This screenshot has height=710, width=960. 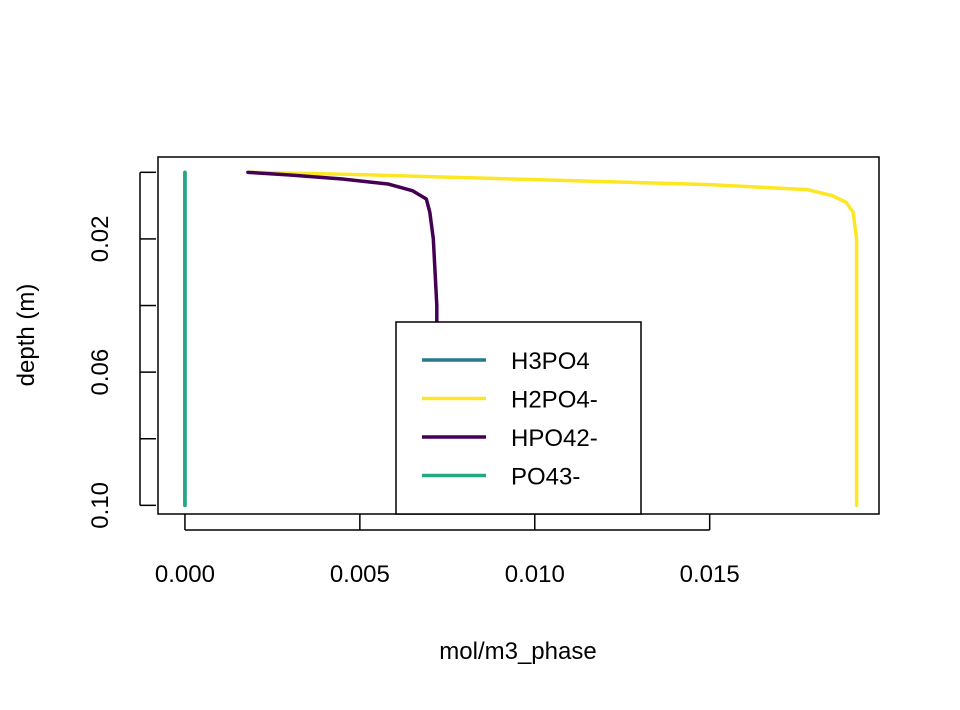 I want to click on legend-label-h2po4-: H2PO4-, so click(x=554, y=400).